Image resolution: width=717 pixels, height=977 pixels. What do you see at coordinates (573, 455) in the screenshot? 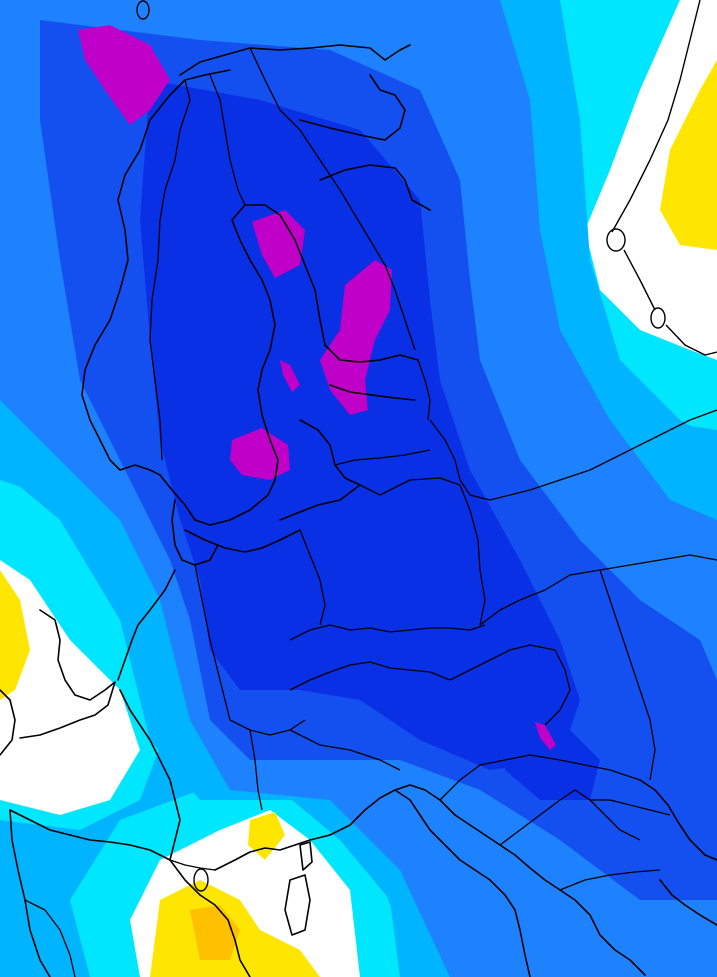
I see `border-belarus` at bounding box center [573, 455].